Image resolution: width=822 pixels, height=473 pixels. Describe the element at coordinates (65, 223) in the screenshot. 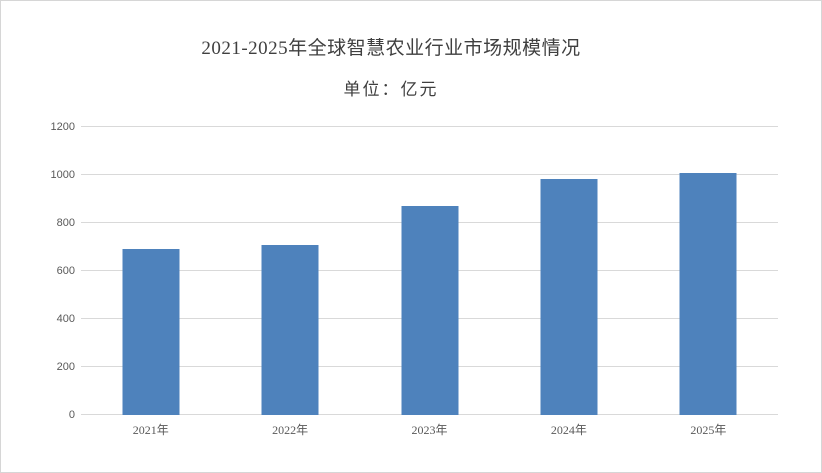

I see `y-tick-label: 800` at that location.